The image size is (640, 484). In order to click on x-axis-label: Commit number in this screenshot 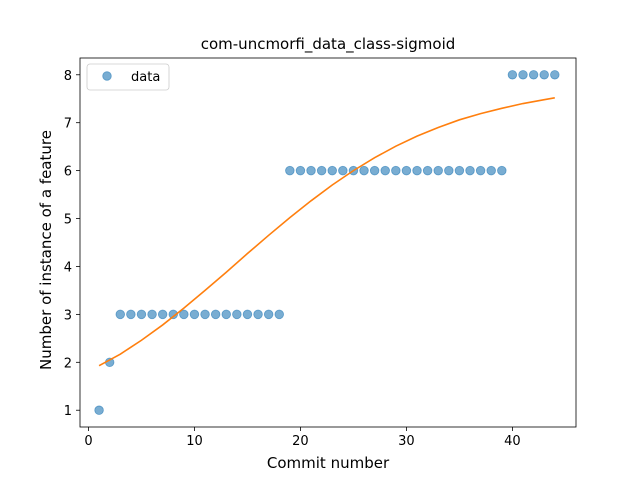, I will do `click(328, 463)`.